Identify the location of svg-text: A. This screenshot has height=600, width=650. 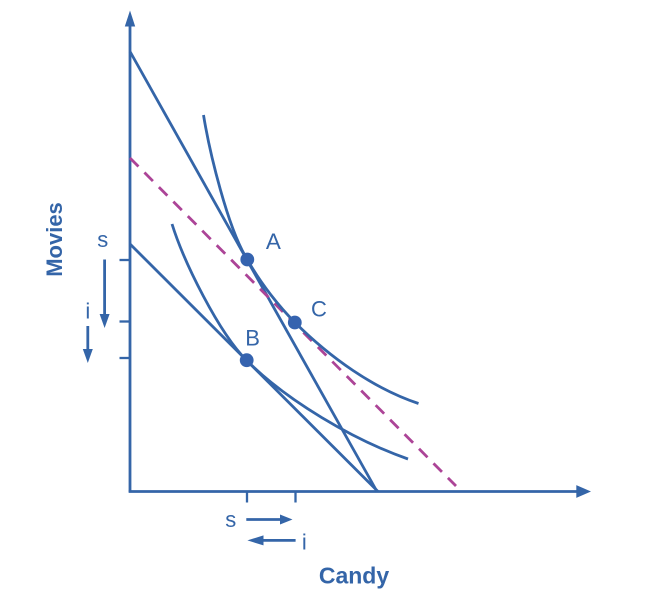
(273, 241).